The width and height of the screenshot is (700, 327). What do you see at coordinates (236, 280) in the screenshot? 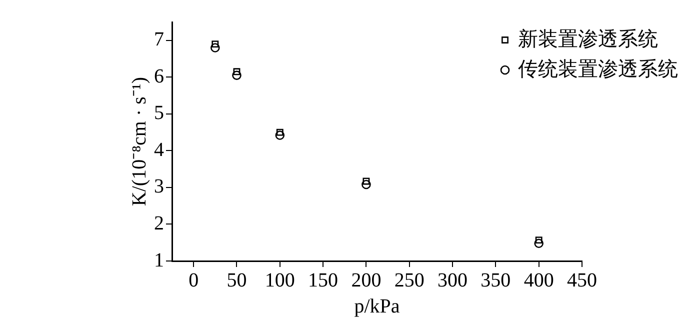
I see `x-tick-label: 50` at bounding box center [236, 280].